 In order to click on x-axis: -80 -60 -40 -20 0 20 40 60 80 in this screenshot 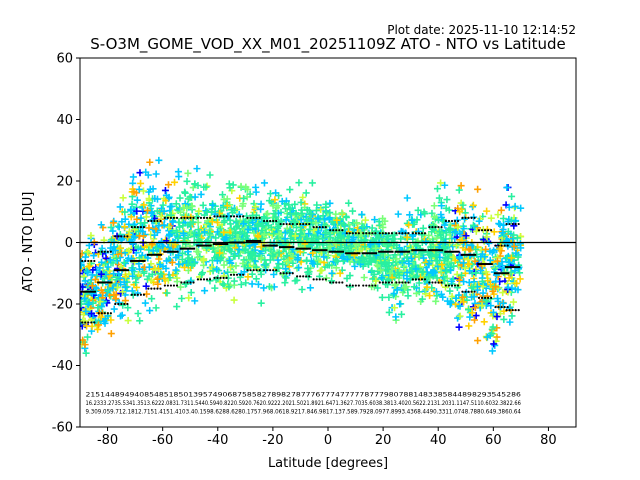, I will do `click(327, 437)`.